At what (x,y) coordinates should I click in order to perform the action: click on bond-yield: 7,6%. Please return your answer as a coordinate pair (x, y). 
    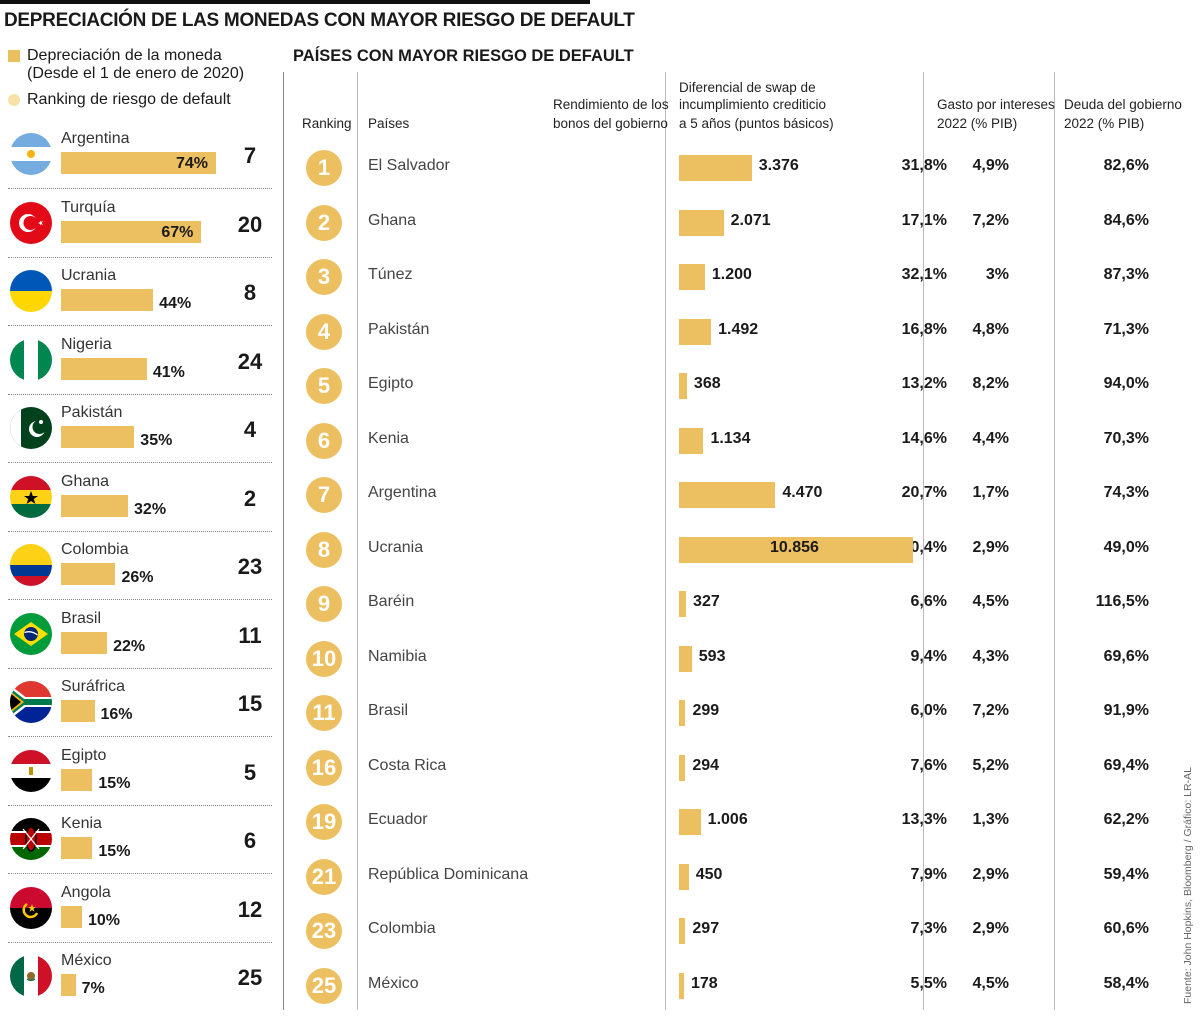
    Looking at the image, I should click on (928, 765).